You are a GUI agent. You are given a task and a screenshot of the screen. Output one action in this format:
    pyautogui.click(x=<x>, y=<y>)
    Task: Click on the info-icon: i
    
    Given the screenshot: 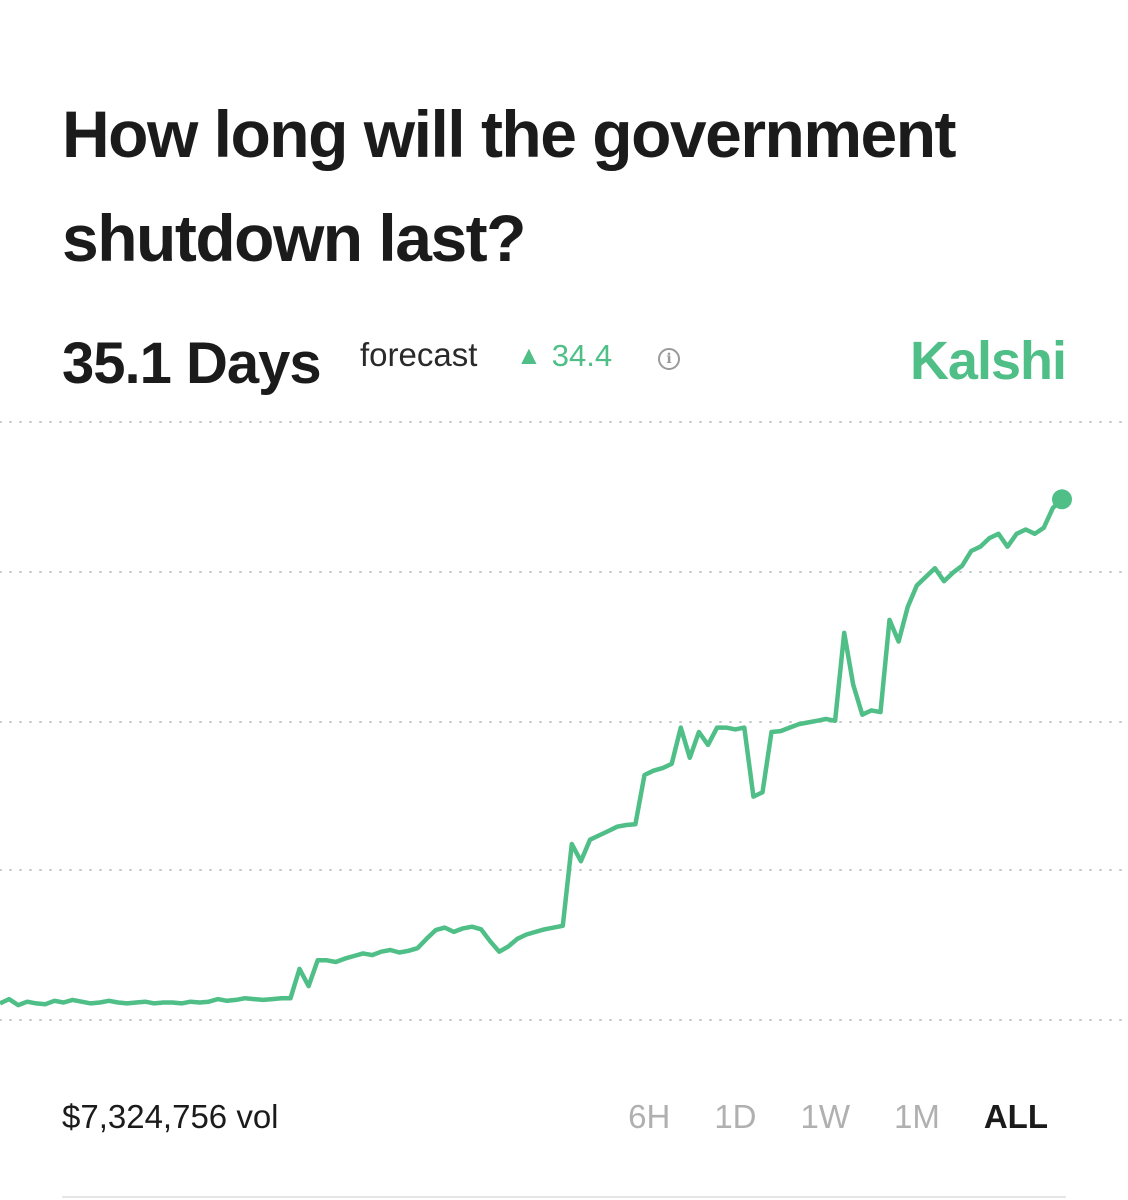 What is the action you would take?
    pyautogui.click(x=669, y=359)
    